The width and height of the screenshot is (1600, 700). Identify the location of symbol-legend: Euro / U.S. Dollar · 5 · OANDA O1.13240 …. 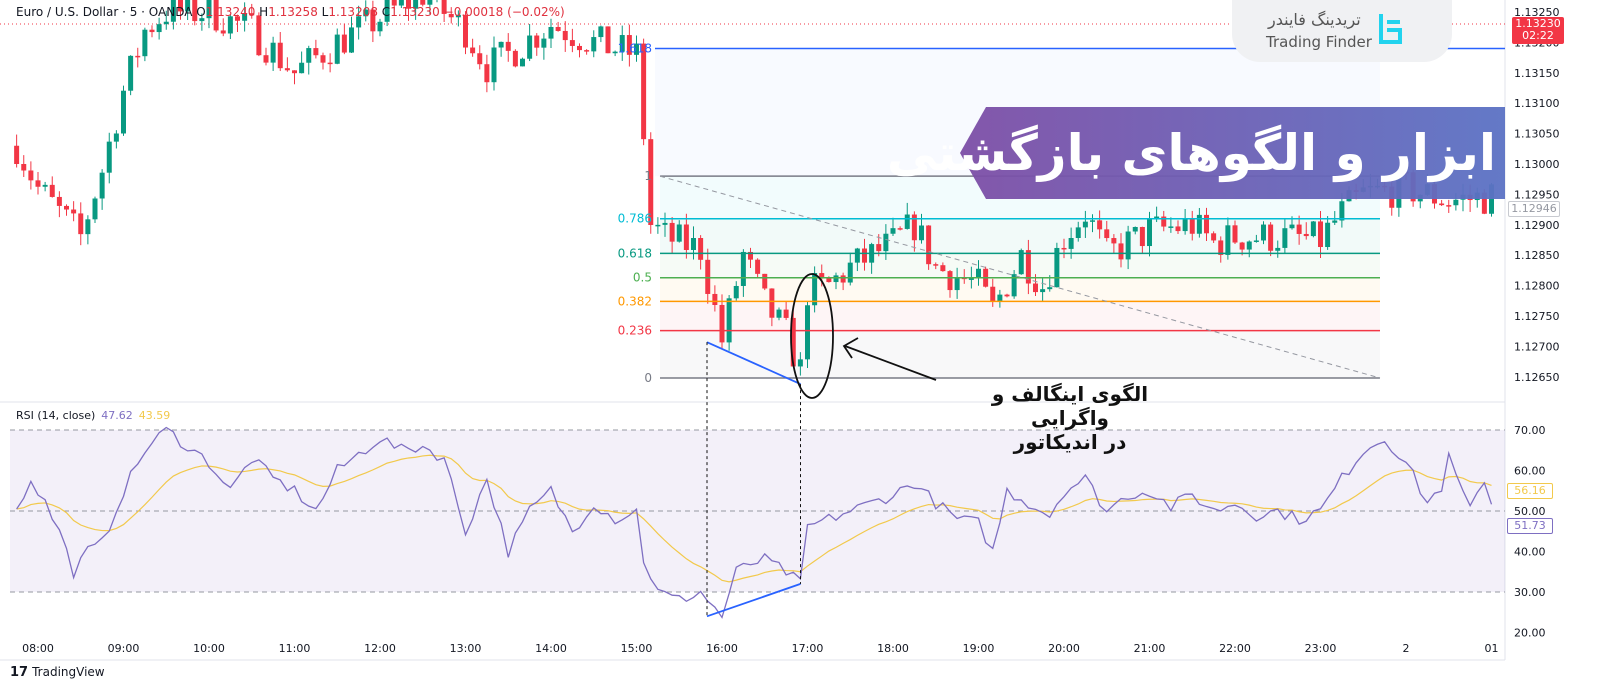
(290, 12).